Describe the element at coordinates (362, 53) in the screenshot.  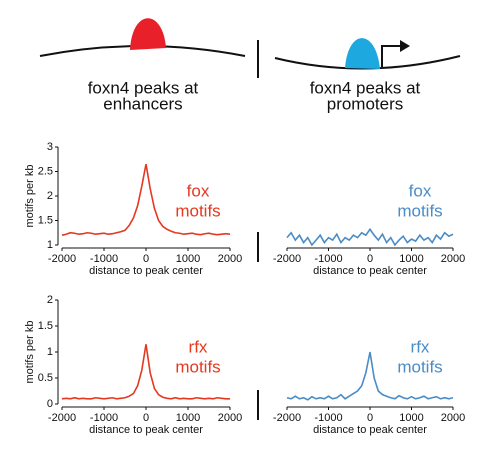
I see `promoter-peak` at that location.